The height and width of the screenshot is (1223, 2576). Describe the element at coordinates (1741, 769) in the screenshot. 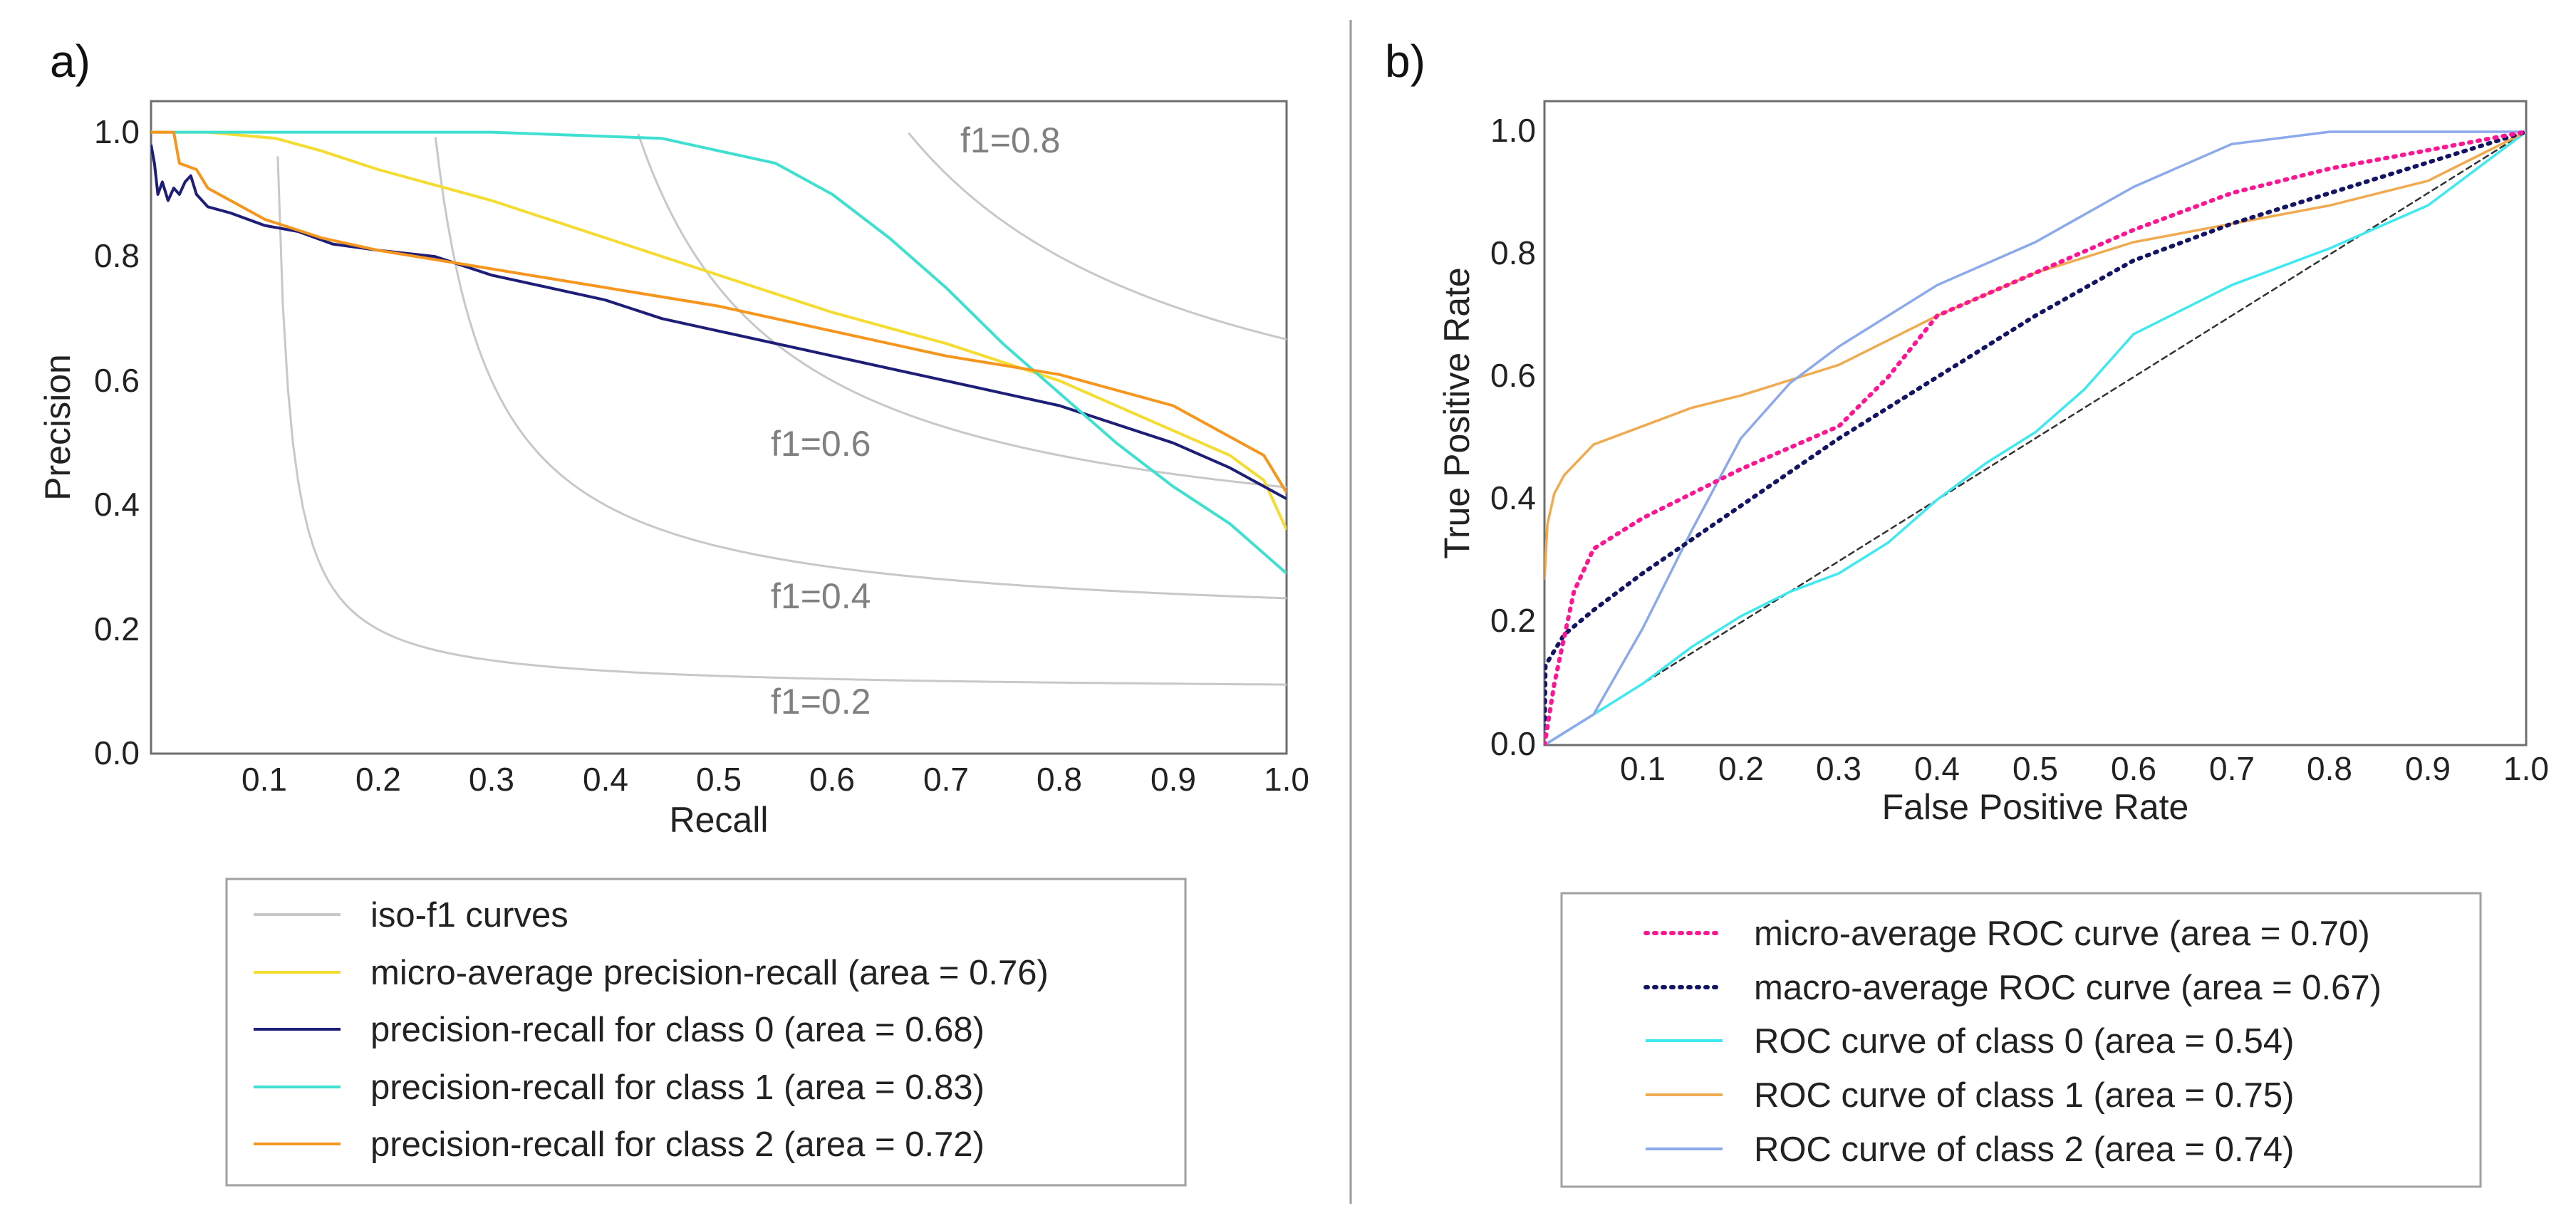

I see `b-x-tick: 0.2` at that location.